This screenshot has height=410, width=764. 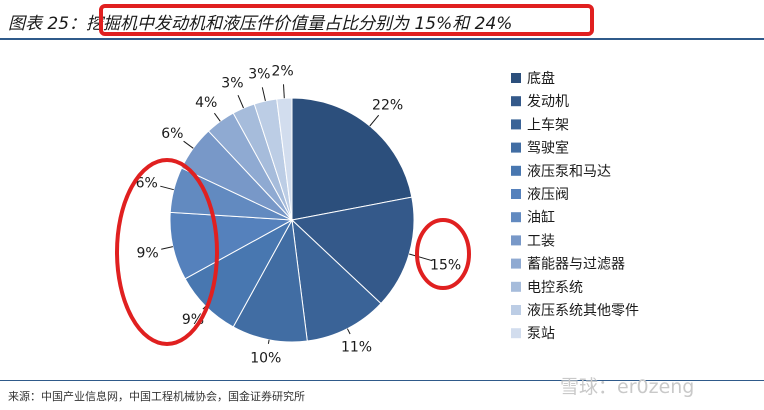 I want to click on data-label-11: 3%, so click(x=259, y=75).